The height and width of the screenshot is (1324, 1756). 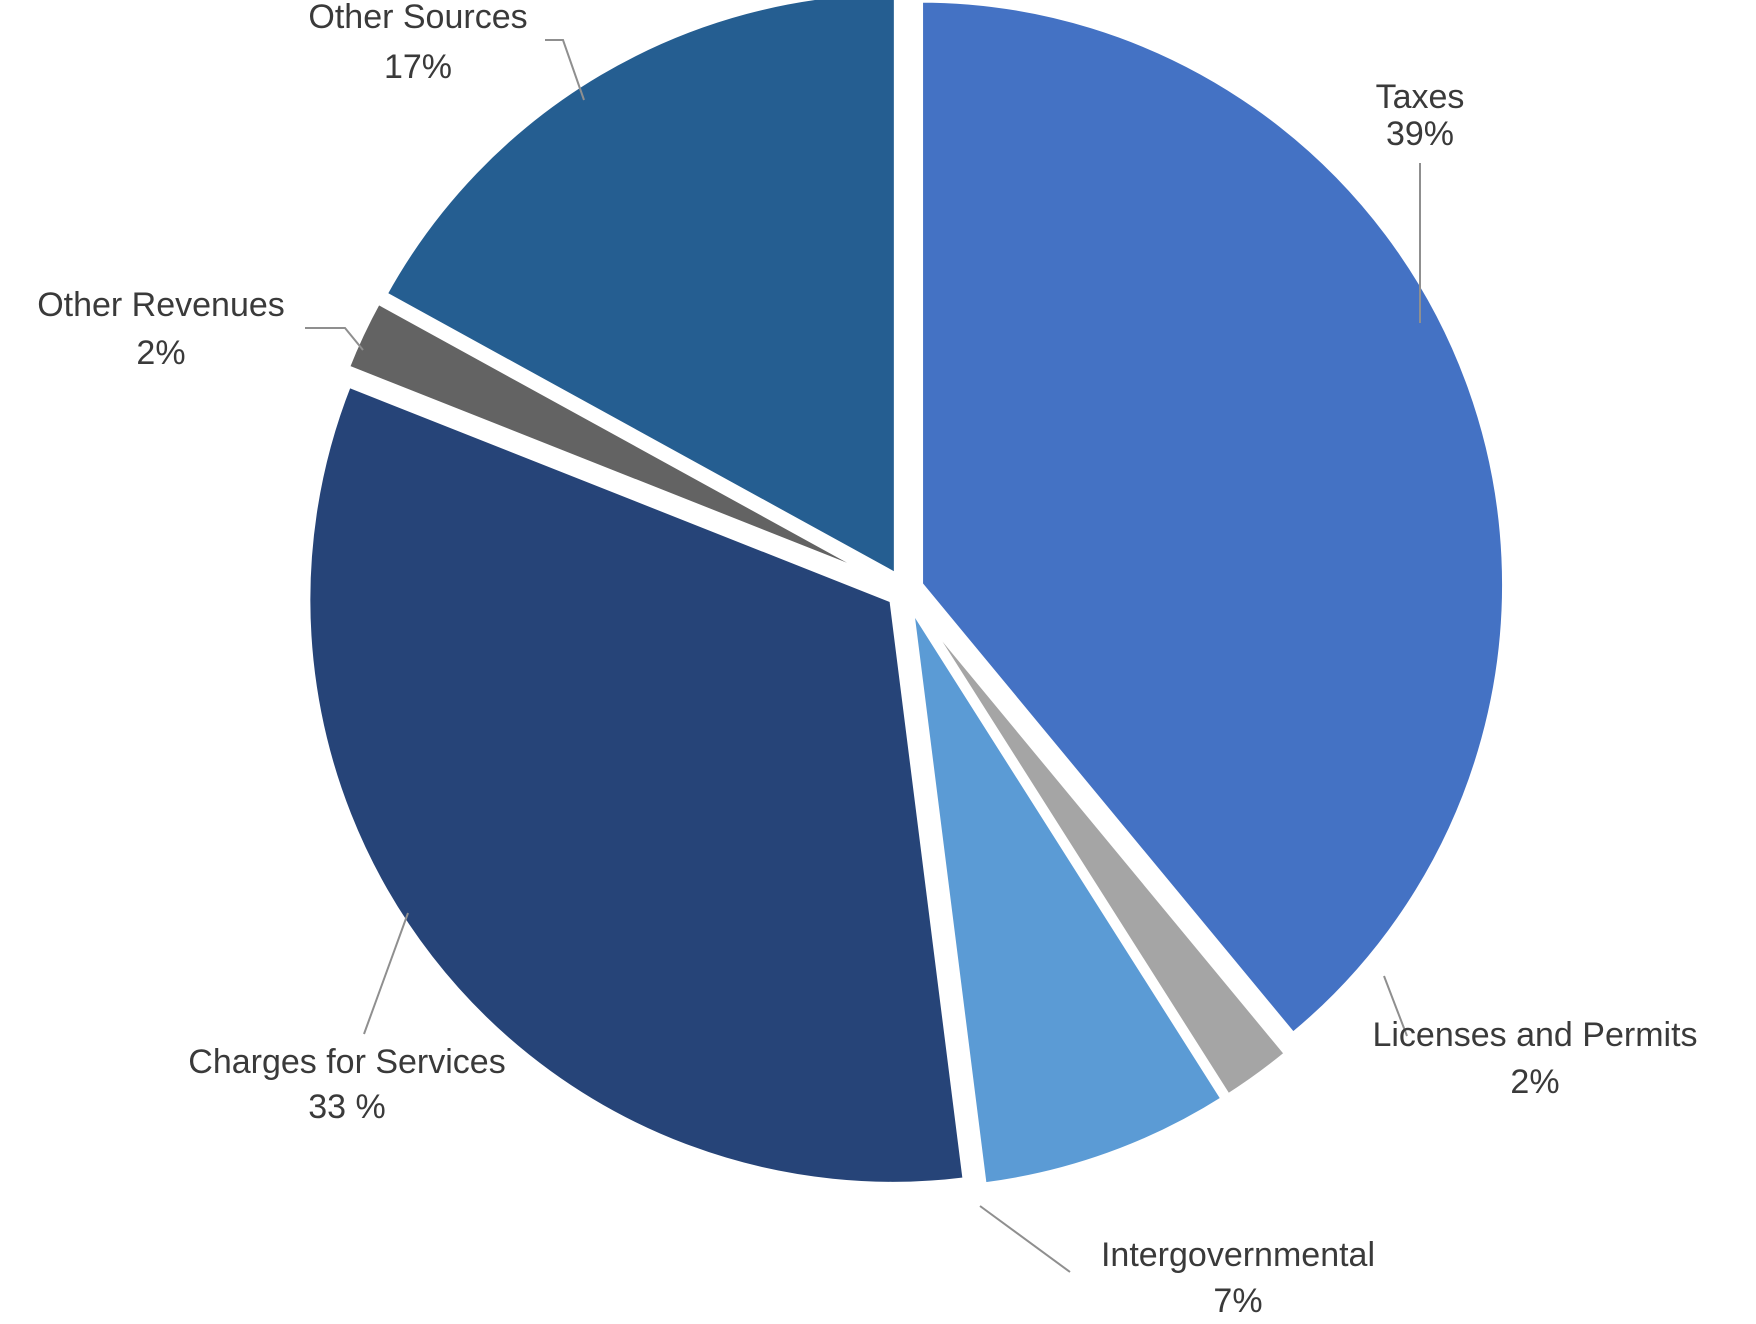 I want to click on slice-category-label: Taxes, so click(x=1420, y=97).